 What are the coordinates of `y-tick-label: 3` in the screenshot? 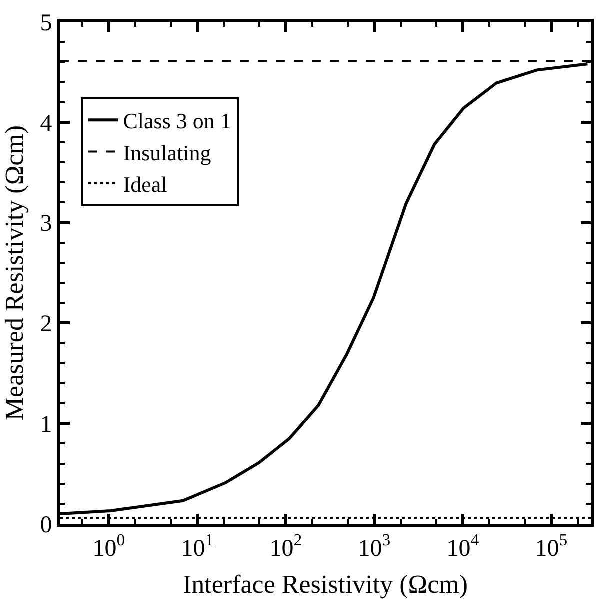 It's located at (46, 224).